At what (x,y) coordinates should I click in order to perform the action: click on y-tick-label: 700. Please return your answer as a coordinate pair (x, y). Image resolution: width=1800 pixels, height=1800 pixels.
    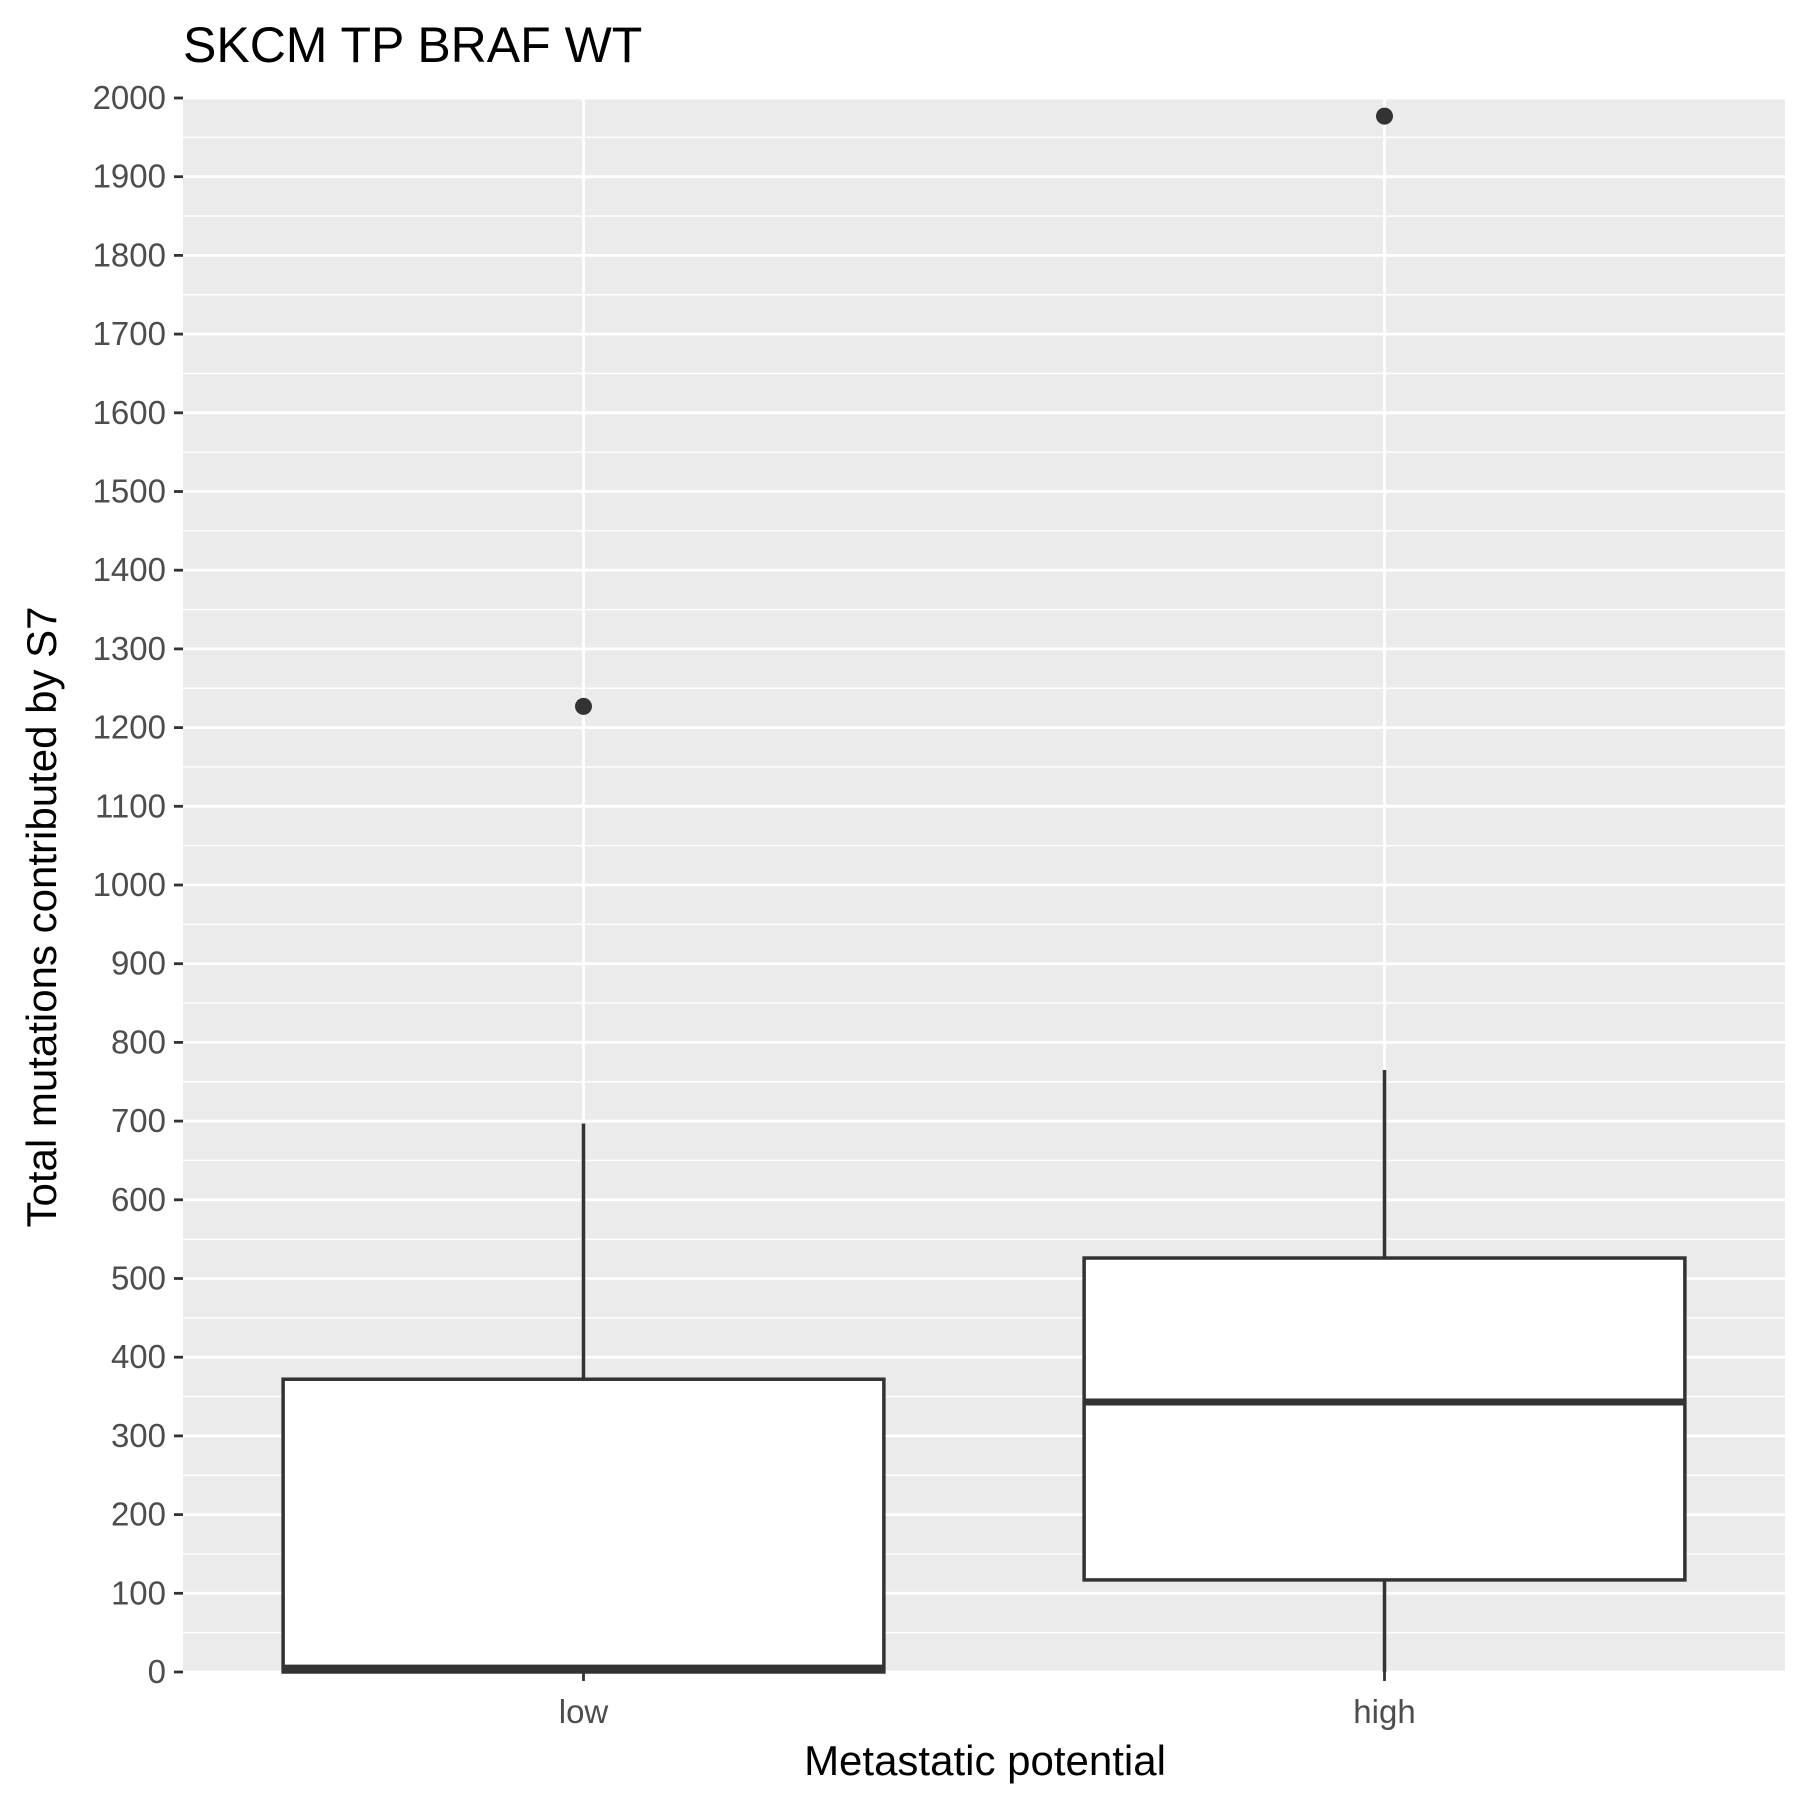
    Looking at the image, I should click on (138, 1120).